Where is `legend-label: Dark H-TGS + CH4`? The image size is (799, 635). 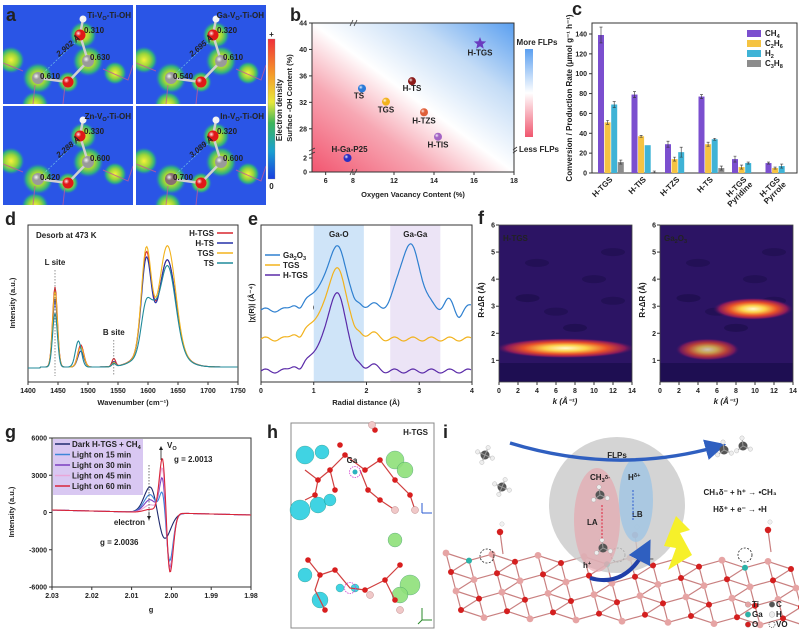 legend-label: Dark H-TGS + CH4 is located at coordinates (107, 445).